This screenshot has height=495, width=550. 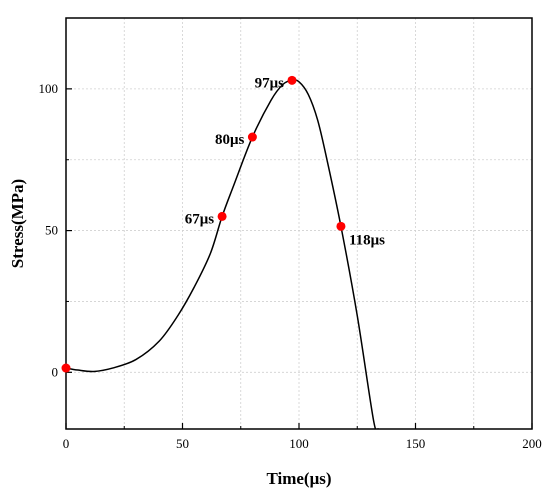 I want to click on point-annotation: 97μs, so click(x=270, y=83).